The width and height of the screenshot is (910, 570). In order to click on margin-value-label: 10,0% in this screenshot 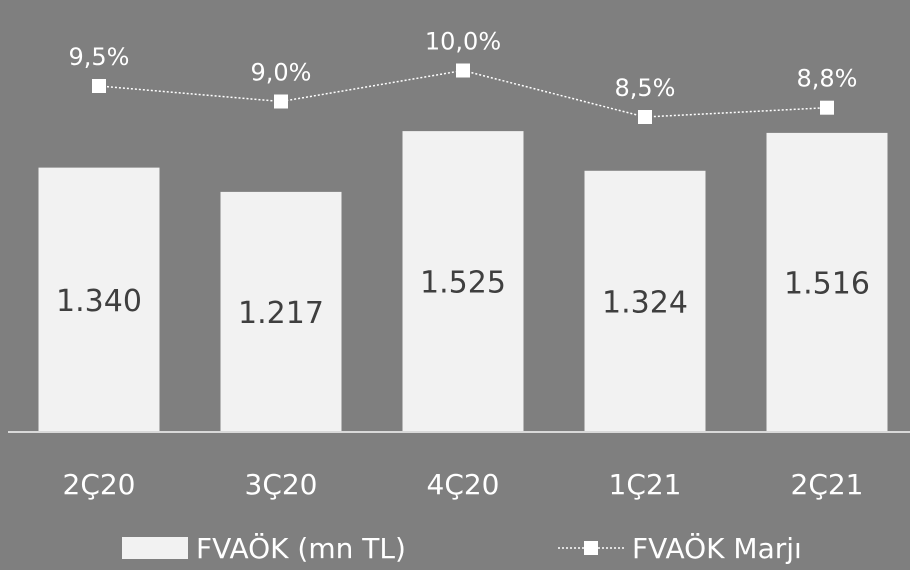, I will do `click(463, 42)`.